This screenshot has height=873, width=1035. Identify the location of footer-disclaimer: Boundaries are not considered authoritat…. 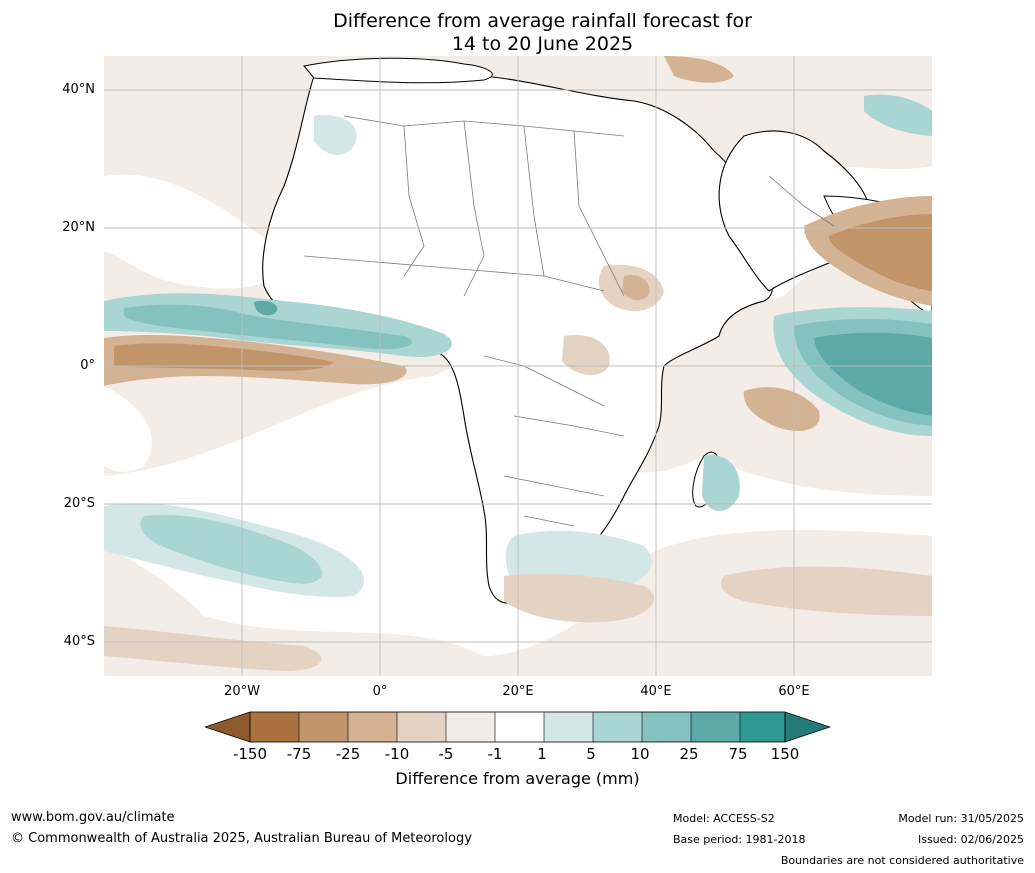
(902, 860).